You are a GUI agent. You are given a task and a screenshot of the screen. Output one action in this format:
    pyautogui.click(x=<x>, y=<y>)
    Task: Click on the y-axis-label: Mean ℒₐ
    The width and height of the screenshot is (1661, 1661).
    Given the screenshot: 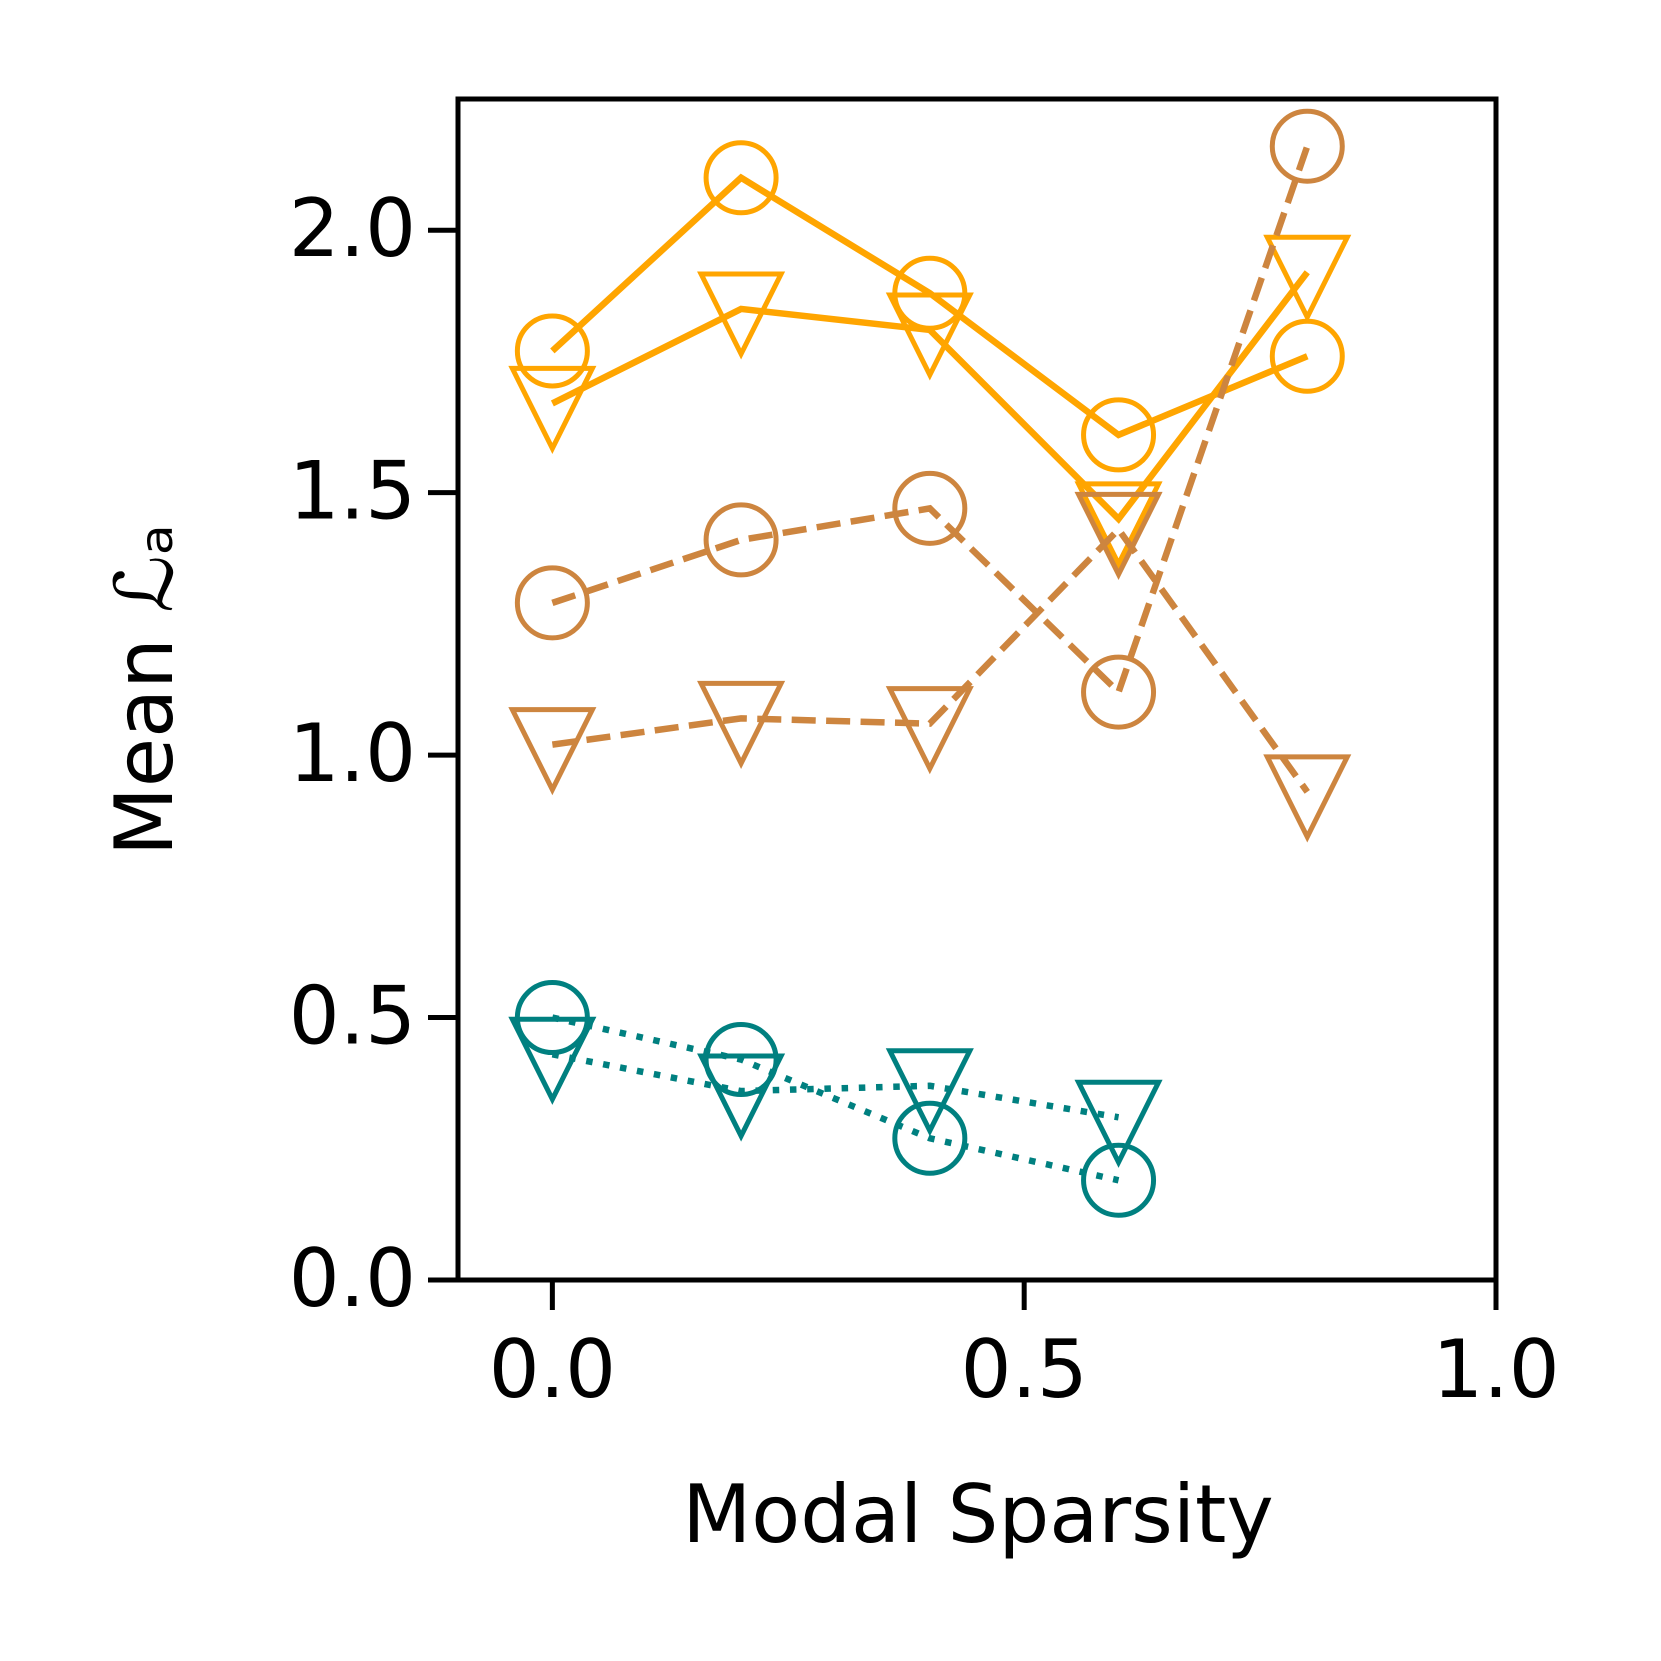 What is the action you would take?
    pyautogui.click(x=144, y=690)
    